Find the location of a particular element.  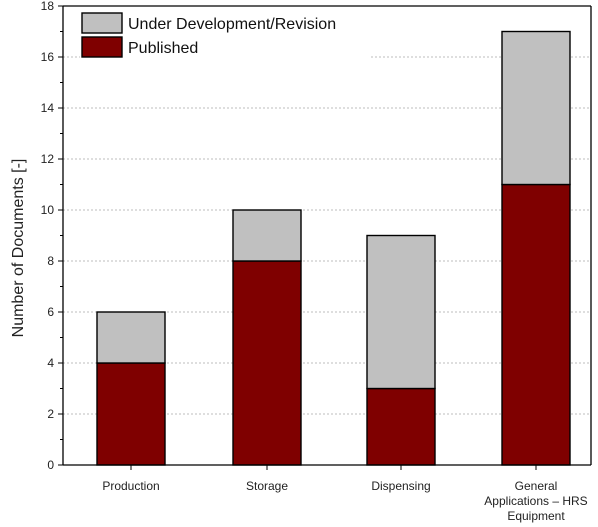

legend-label: Under Development/Revision is located at coordinates (232, 24).